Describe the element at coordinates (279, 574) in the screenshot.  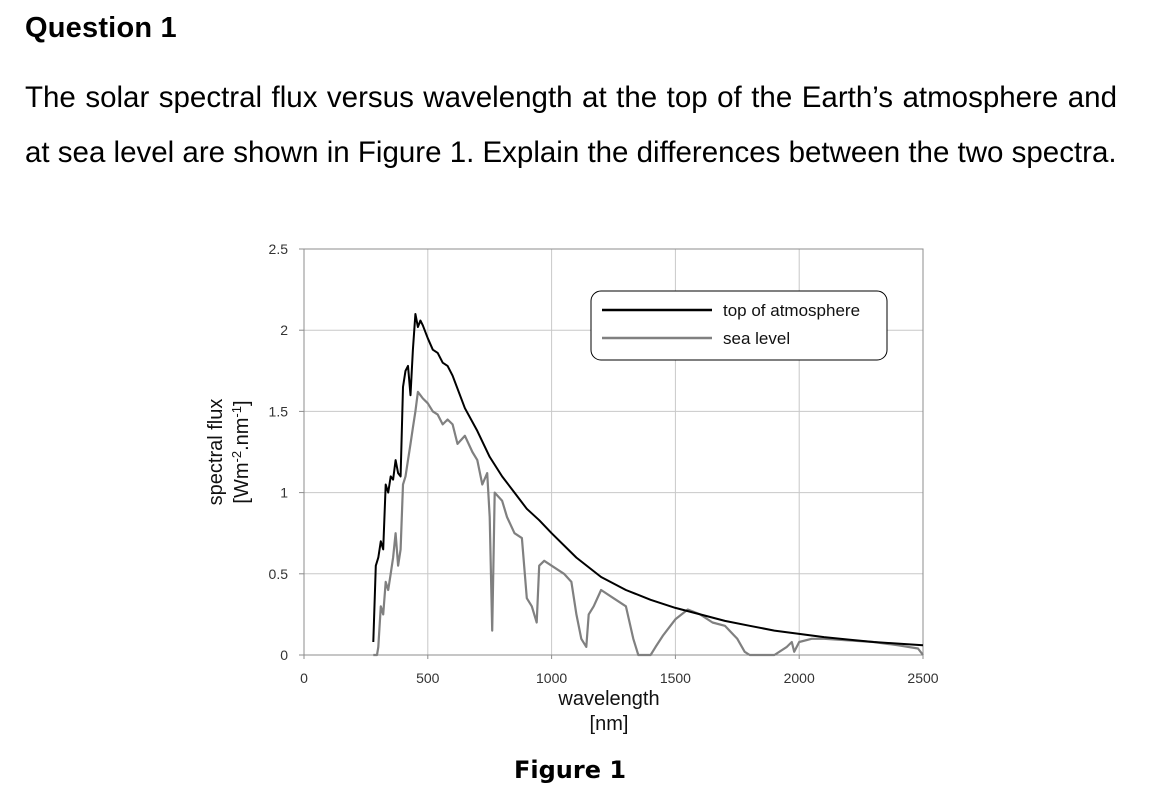
I see `y-tick-label: 0.5` at that location.